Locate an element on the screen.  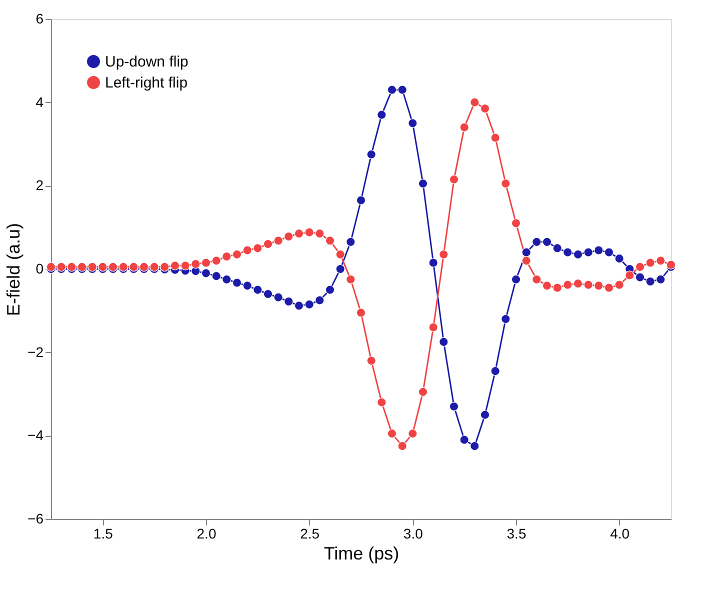
y-tick-label: 6 is located at coordinates (40, 18).